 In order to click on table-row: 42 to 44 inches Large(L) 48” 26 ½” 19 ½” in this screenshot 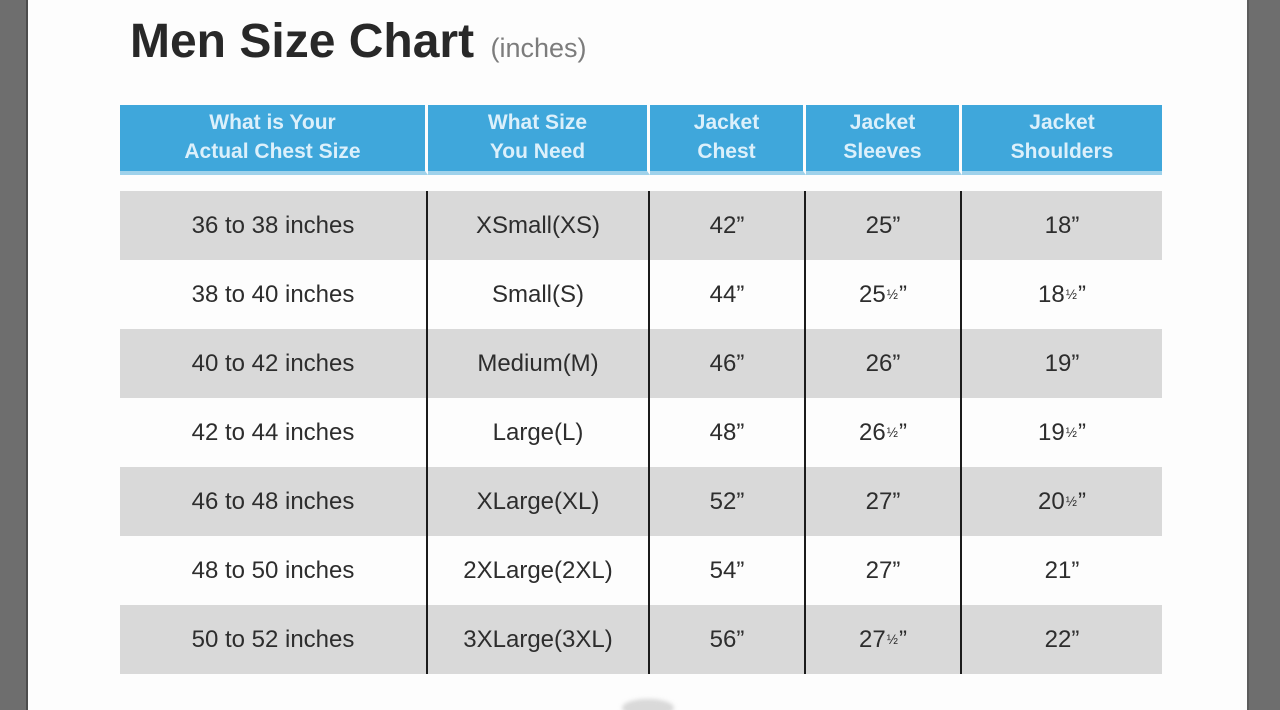, I will do `click(641, 432)`.